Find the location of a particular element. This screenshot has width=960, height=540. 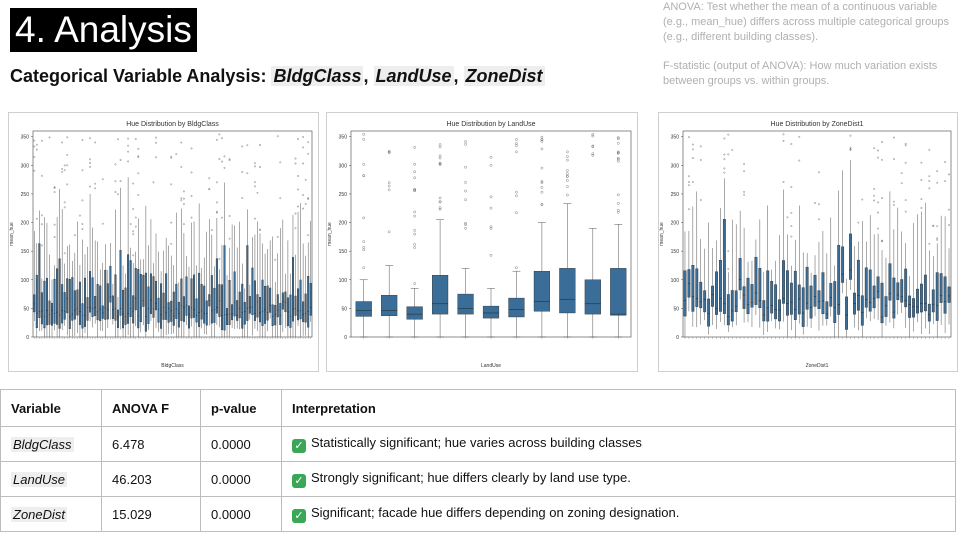

header-p-value: p-value is located at coordinates (241, 408).